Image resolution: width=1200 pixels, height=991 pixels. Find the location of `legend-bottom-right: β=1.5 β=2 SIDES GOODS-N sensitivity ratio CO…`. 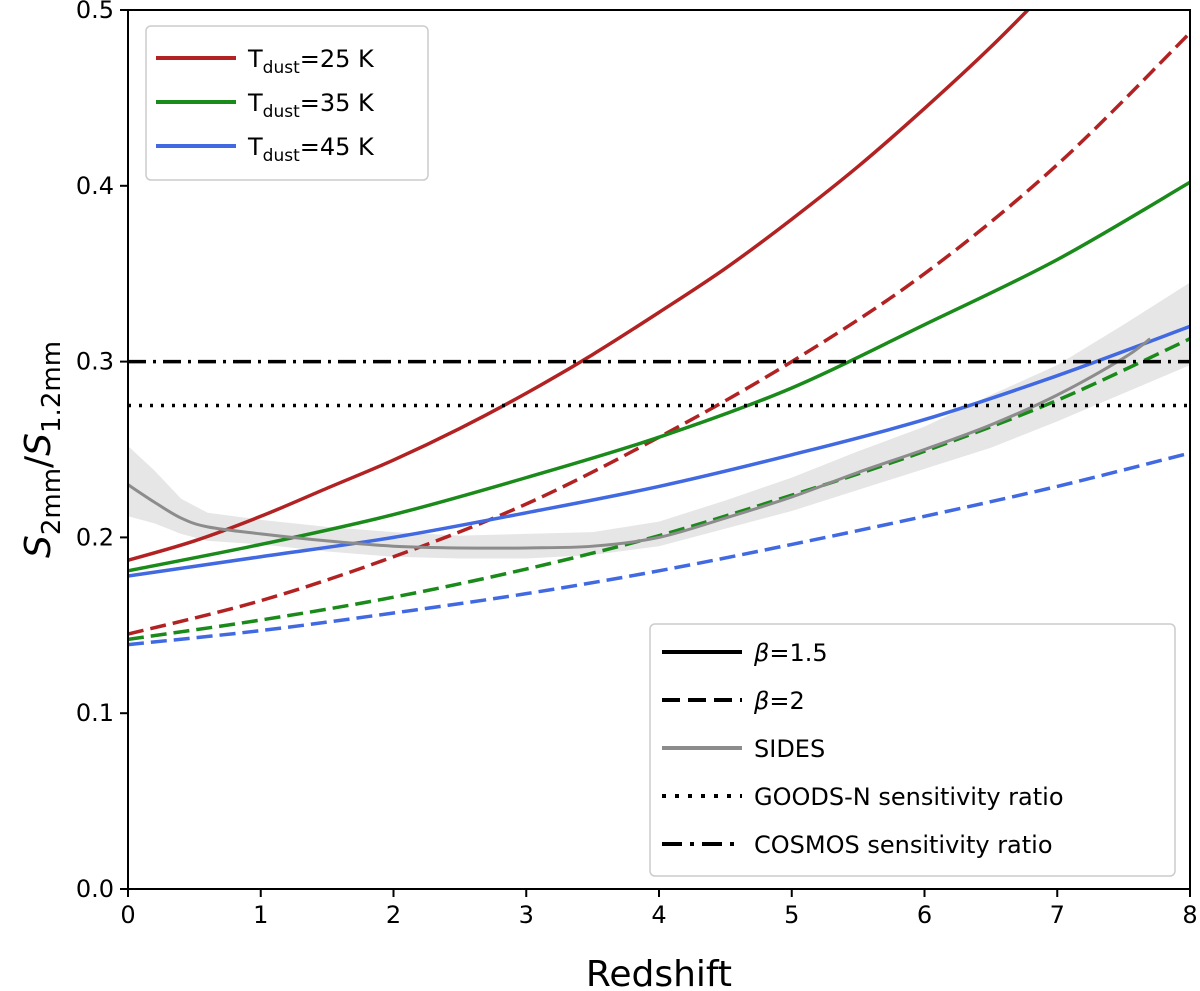

legend-bottom-right: β=1.5 β=2 SIDES GOODS-N sensitivity ratio CO… is located at coordinates (912, 750).